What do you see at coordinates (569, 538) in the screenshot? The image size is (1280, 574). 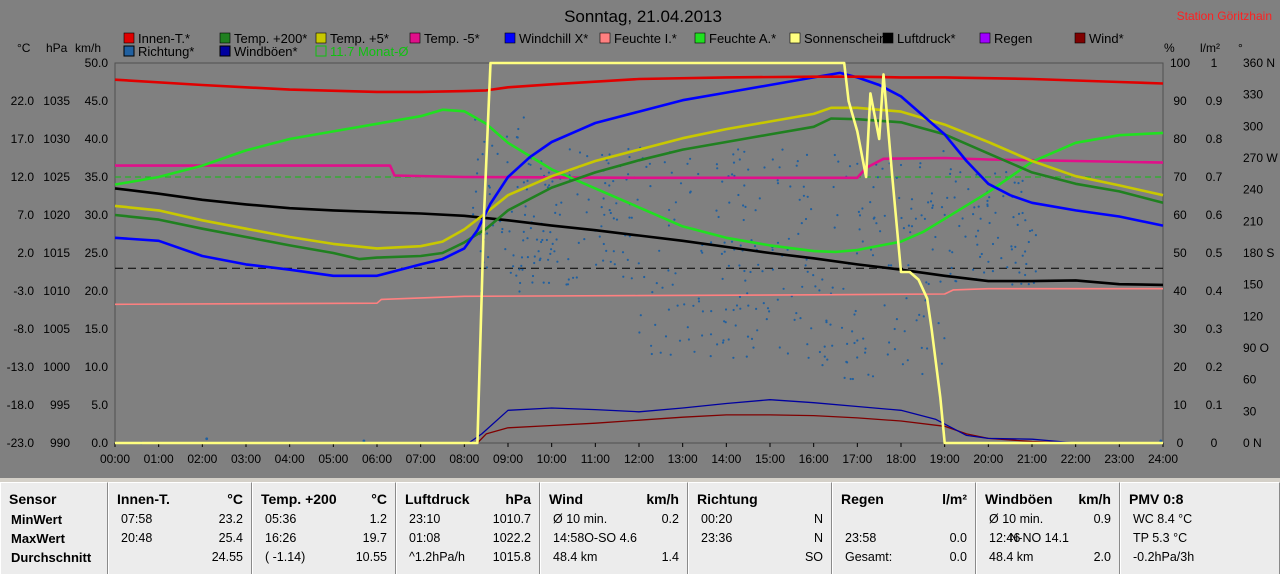 I see `panel-cell-left: 14:58` at bounding box center [569, 538].